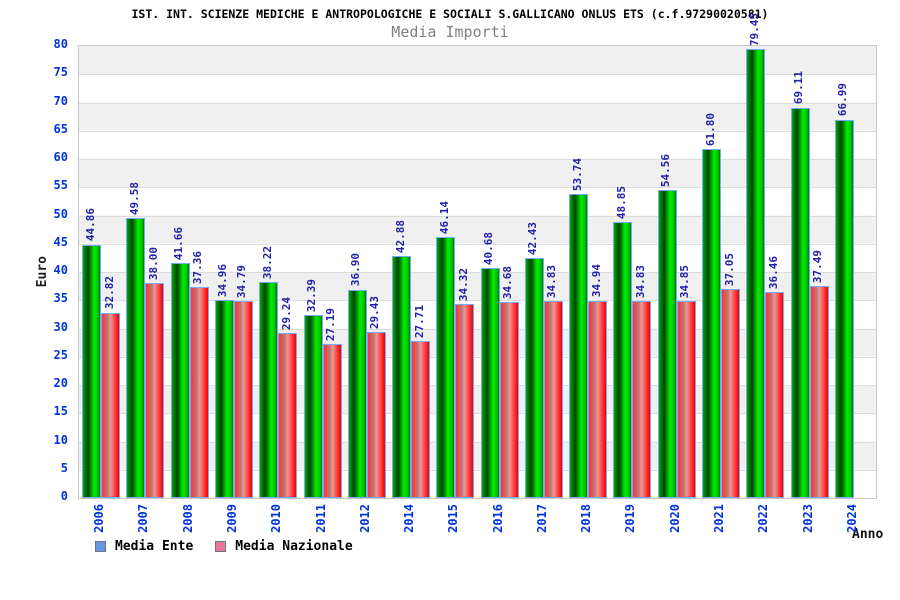 This screenshot has height=600, width=900. Describe the element at coordinates (187, 518) in the screenshot. I see `x-tick-label-2008: 2008` at that location.